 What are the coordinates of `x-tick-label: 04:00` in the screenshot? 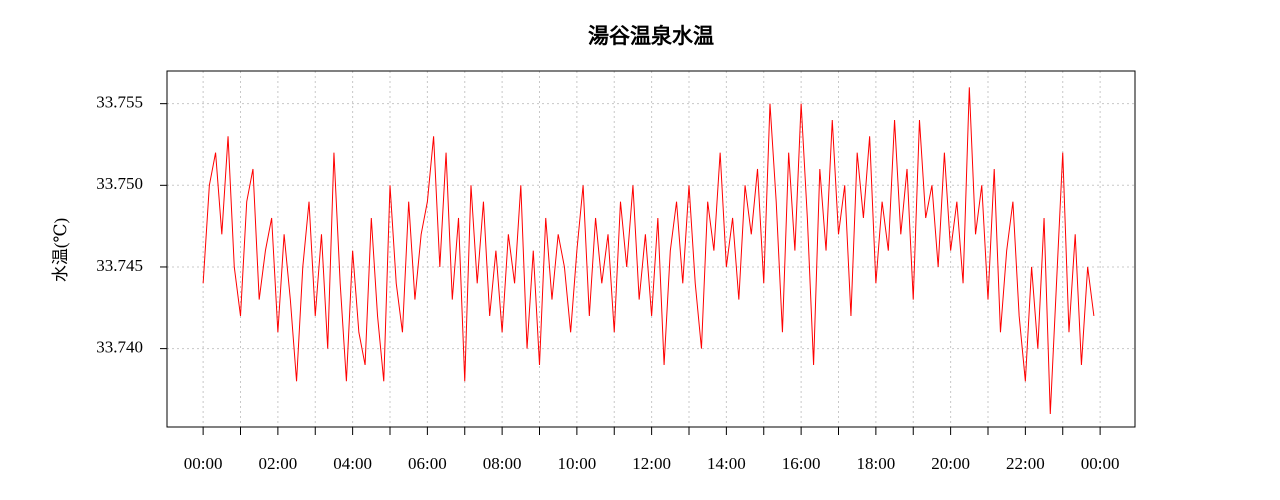 It's located at (352, 463).